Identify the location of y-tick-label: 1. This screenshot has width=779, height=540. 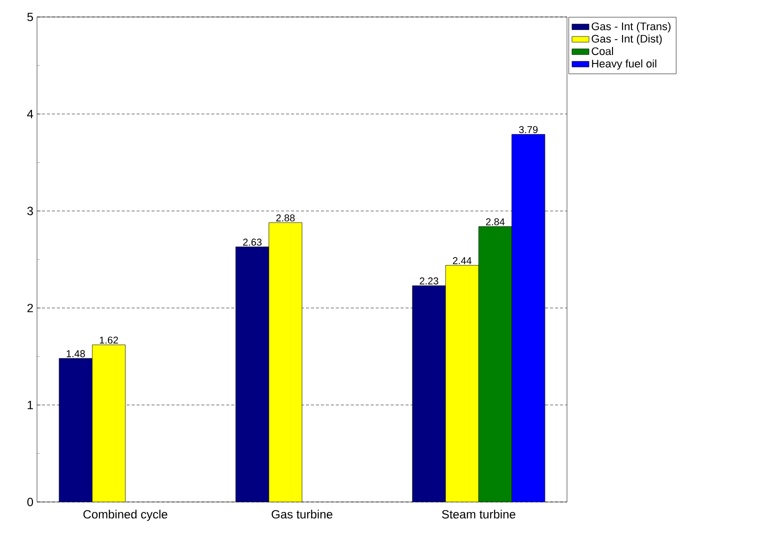
(30, 405).